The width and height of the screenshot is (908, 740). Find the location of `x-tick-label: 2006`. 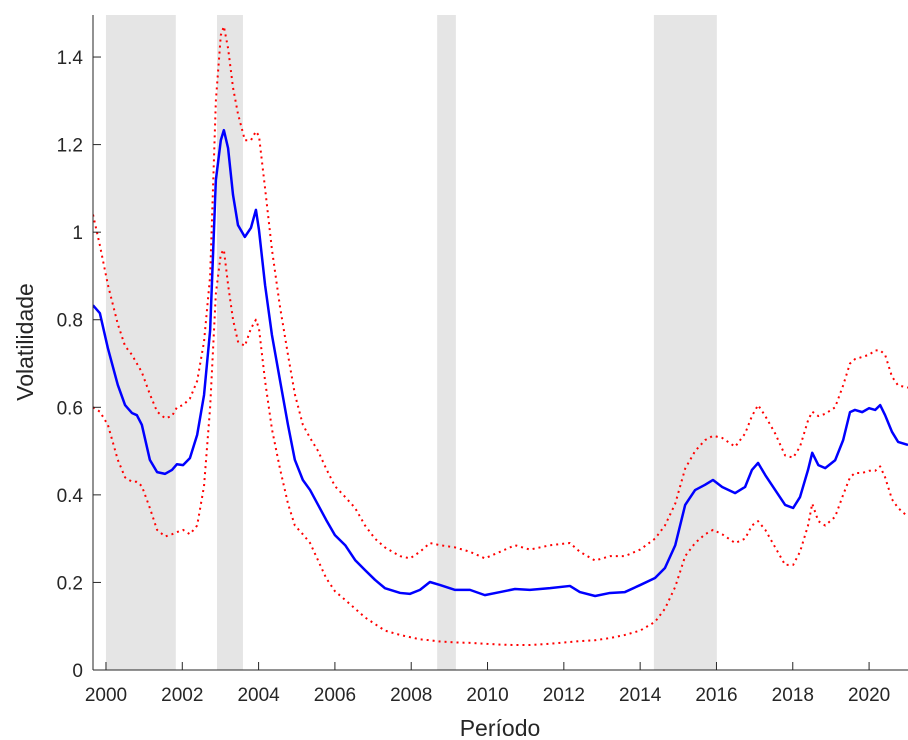

x-tick-label: 2006 is located at coordinates (335, 695).